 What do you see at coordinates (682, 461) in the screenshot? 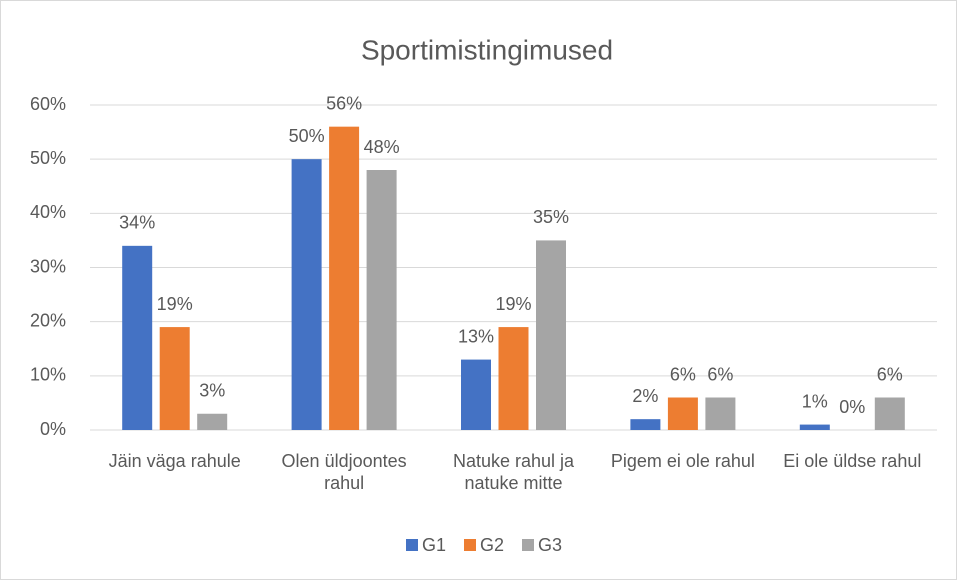
I see `x-tick-label: Pigem ei ole rahul` at bounding box center [682, 461].